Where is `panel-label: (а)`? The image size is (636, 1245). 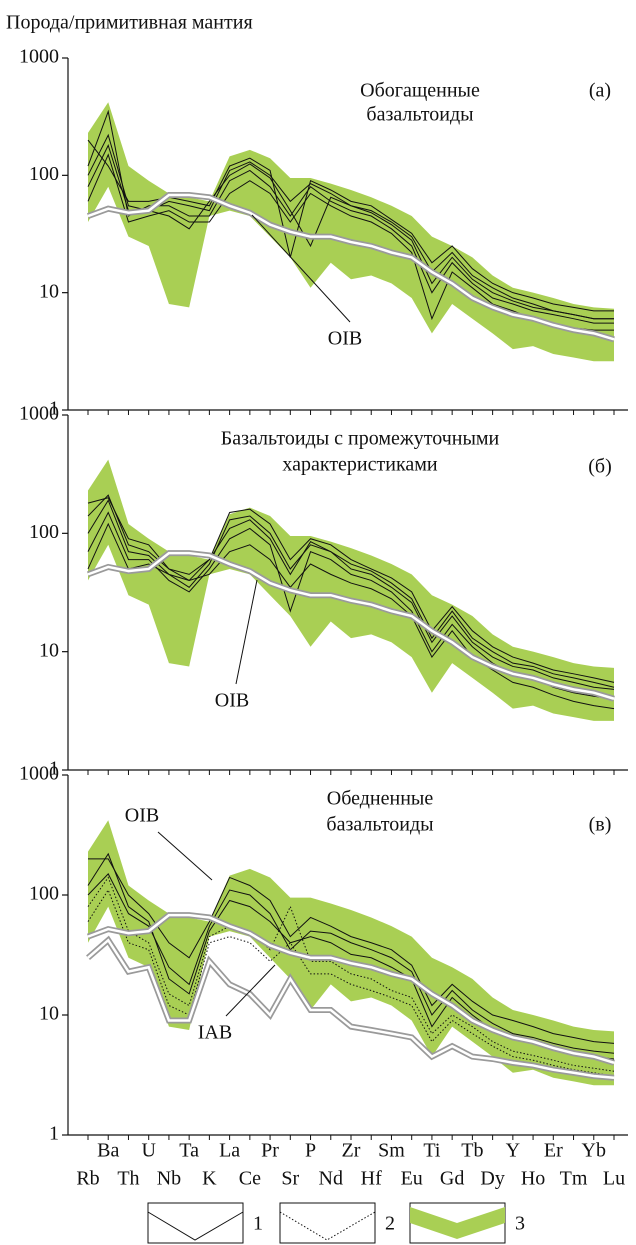
panel-label: (а) is located at coordinates (600, 91).